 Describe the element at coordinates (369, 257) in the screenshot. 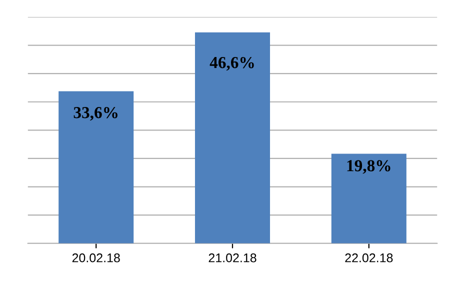

I see `x-tick-label: 22.02.18` at that location.